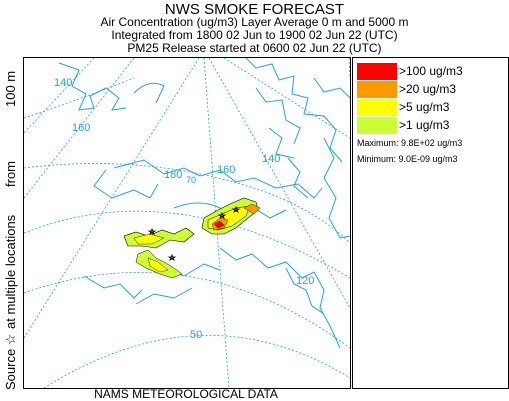 The height and width of the screenshot is (401, 509). What do you see at coordinates (407, 159) in the screenshot?
I see `legend-minimum: Minimum: 9.0E-09 ug/m3` at bounding box center [407, 159].